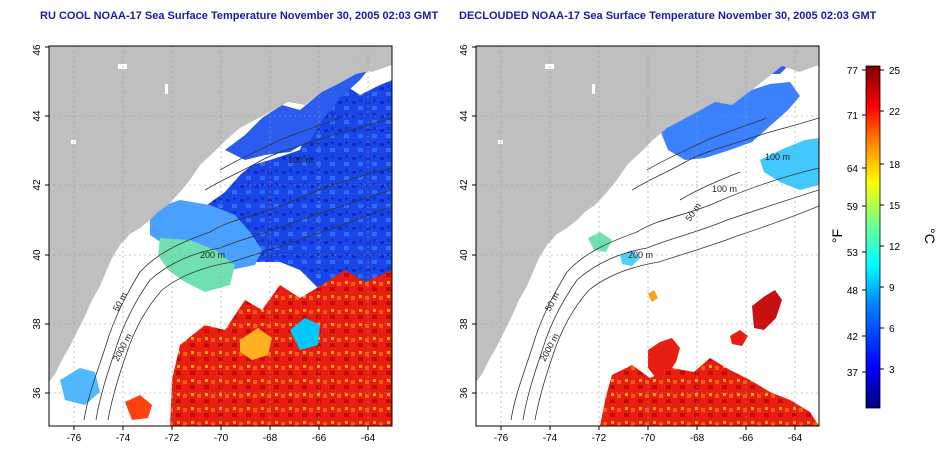  What do you see at coordinates (895, 71) in the screenshot?
I see `colorbar-c-tick: 25` at bounding box center [895, 71].